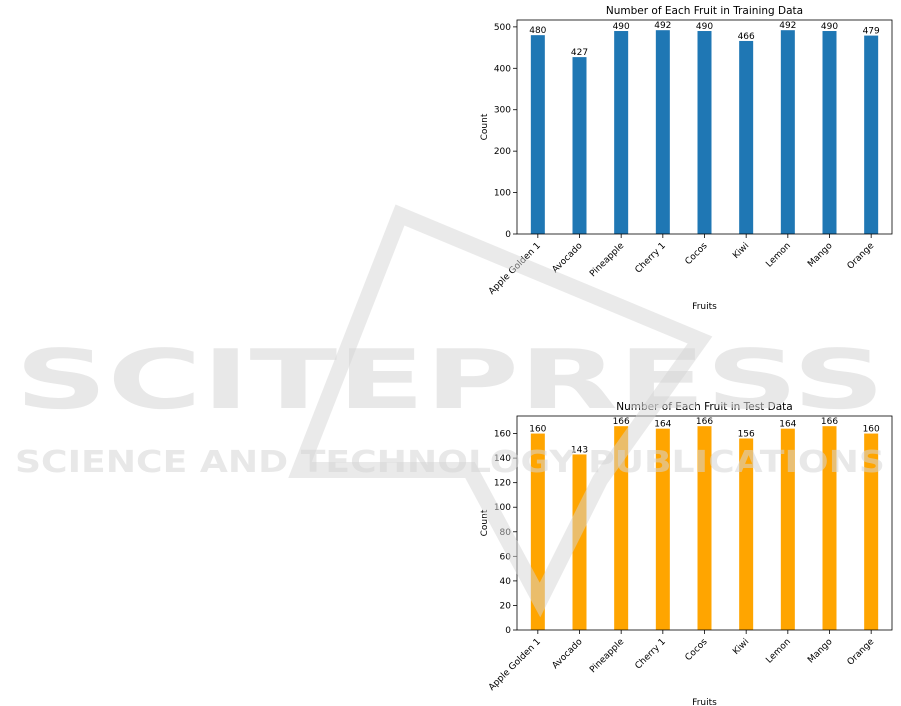 The width and height of the screenshot is (901, 706). I want to click on y-tick-label: 60, so click(506, 557).